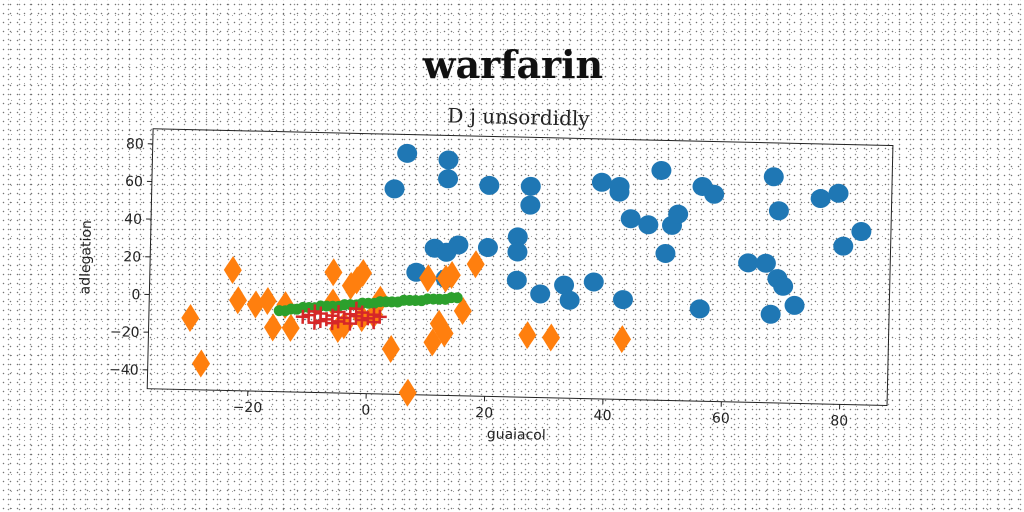 This screenshot has height=512, width=1024. I want to click on y-tick-label: 80, so click(135, 144).